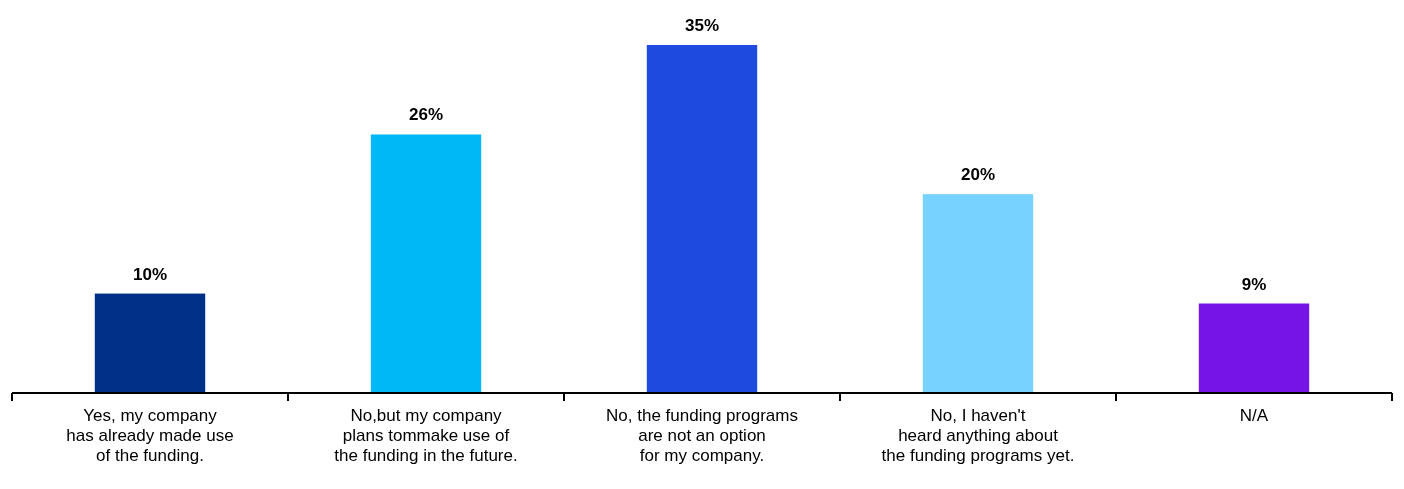 This screenshot has width=1404, height=489. I want to click on x-tick-label: Yes, my company has already made use of the funding., so click(150, 435).